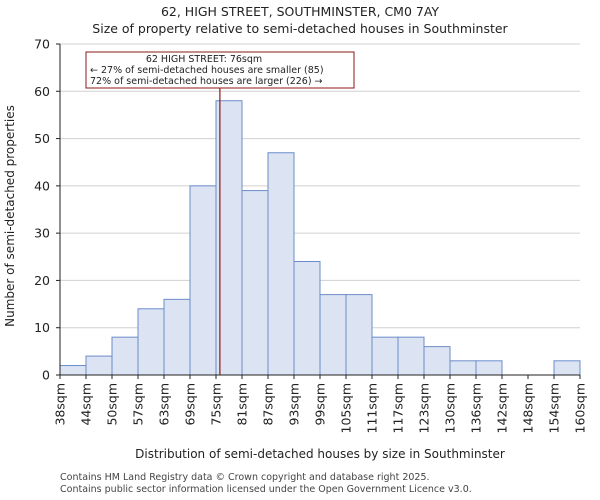 This screenshot has width=600, height=500. What do you see at coordinates (398, 408) in the screenshot?
I see `x-tick-label: 117sqm` at bounding box center [398, 408].